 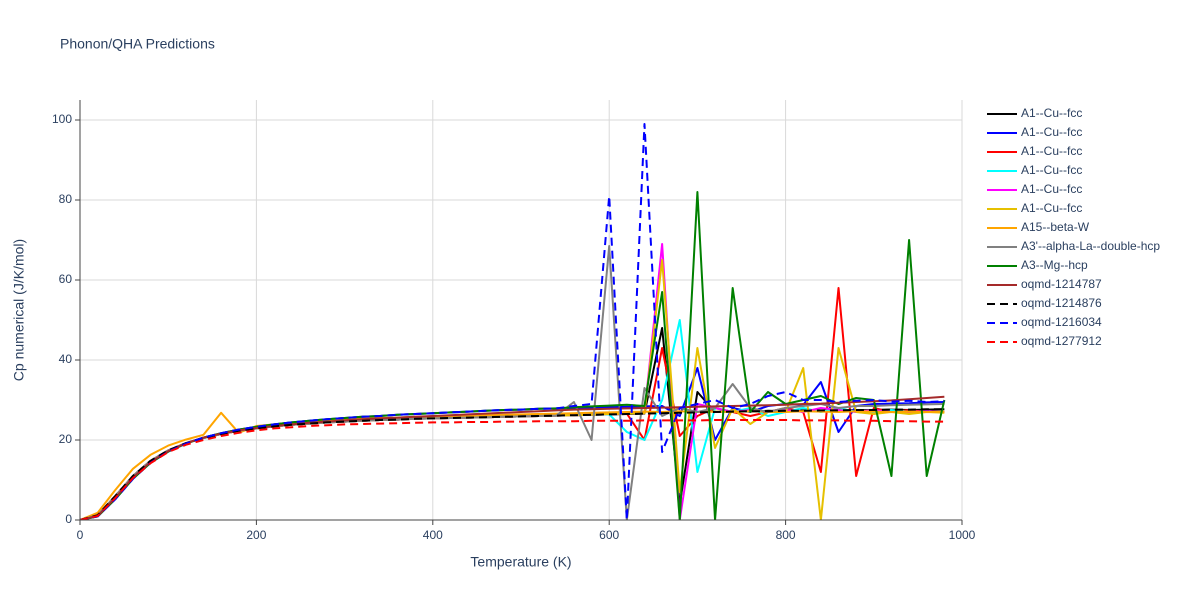 I want to click on legend-label: A3'--alpha-La--double-hcp, so click(x=1090, y=246).